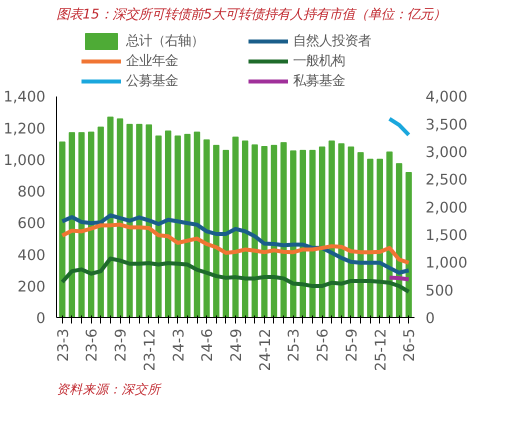 The width and height of the screenshot is (515, 444). I want to click on legend-label: 私募基金, so click(319, 81).